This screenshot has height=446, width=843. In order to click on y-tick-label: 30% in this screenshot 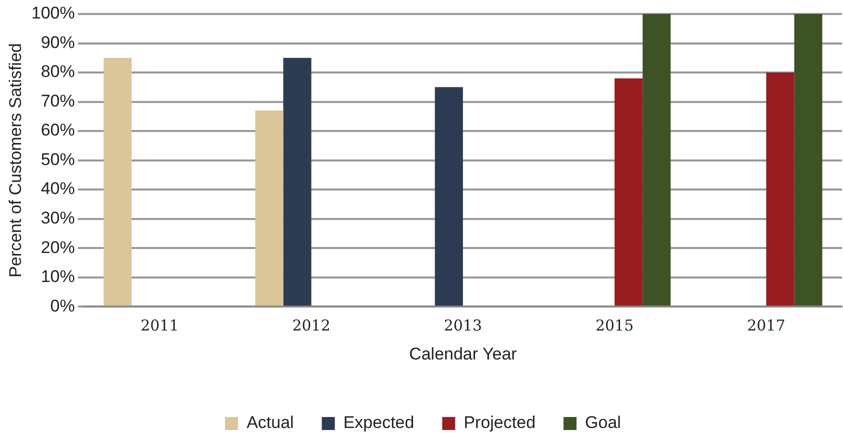, I will do `click(57, 218)`.